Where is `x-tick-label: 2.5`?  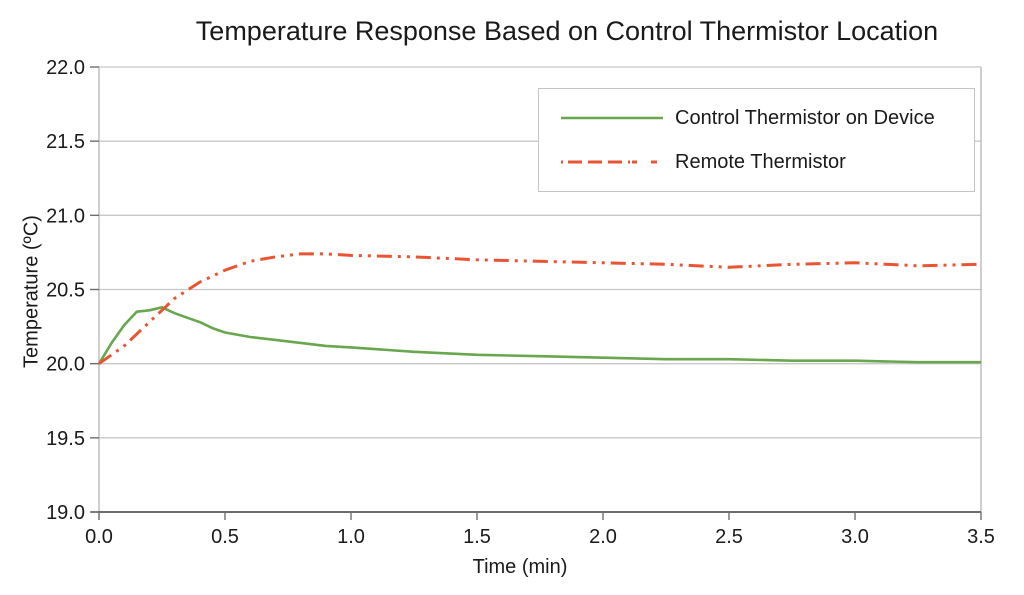 x-tick-label: 2.5 is located at coordinates (729, 537).